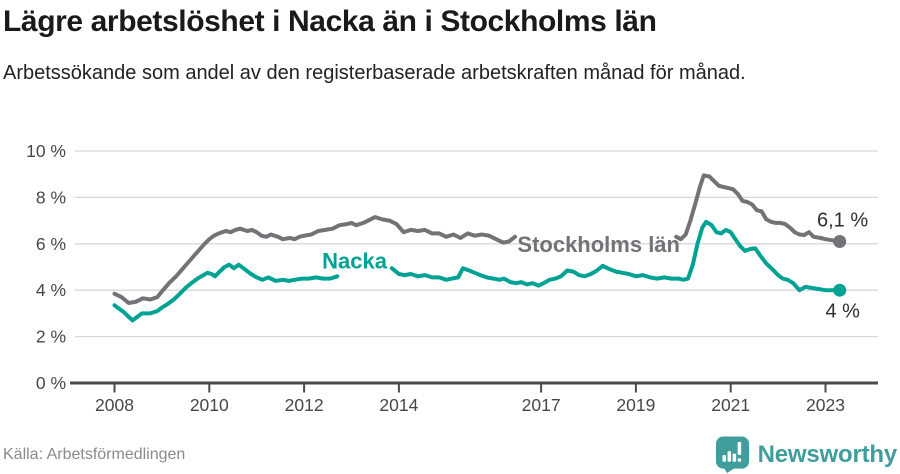  What do you see at coordinates (842, 220) in the screenshot?
I see `end-value-label-stockholms-lan: 6,1 %` at bounding box center [842, 220].